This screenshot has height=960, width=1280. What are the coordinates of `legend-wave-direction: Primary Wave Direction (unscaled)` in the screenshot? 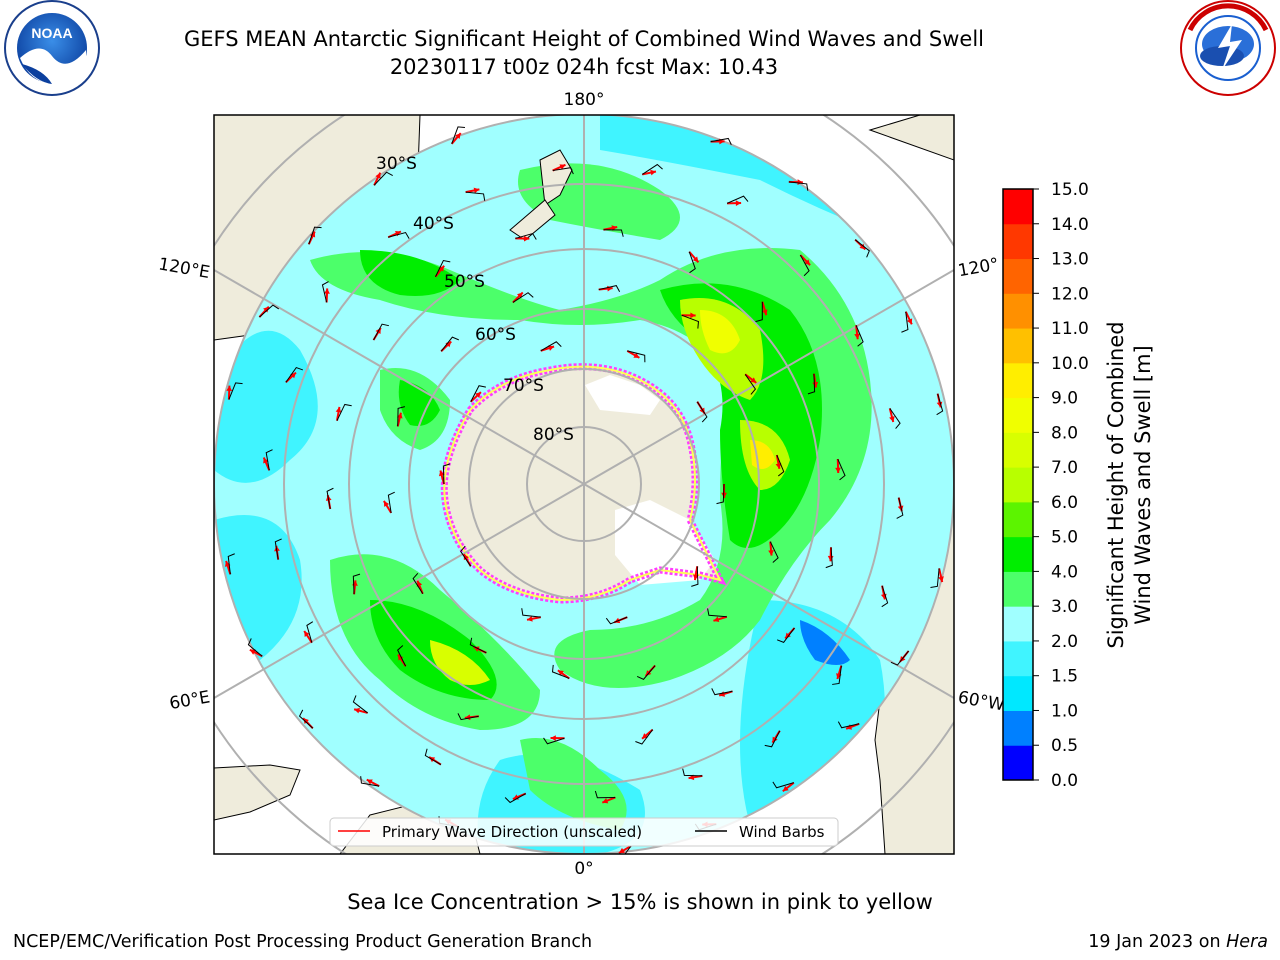 It's located at (512, 832).